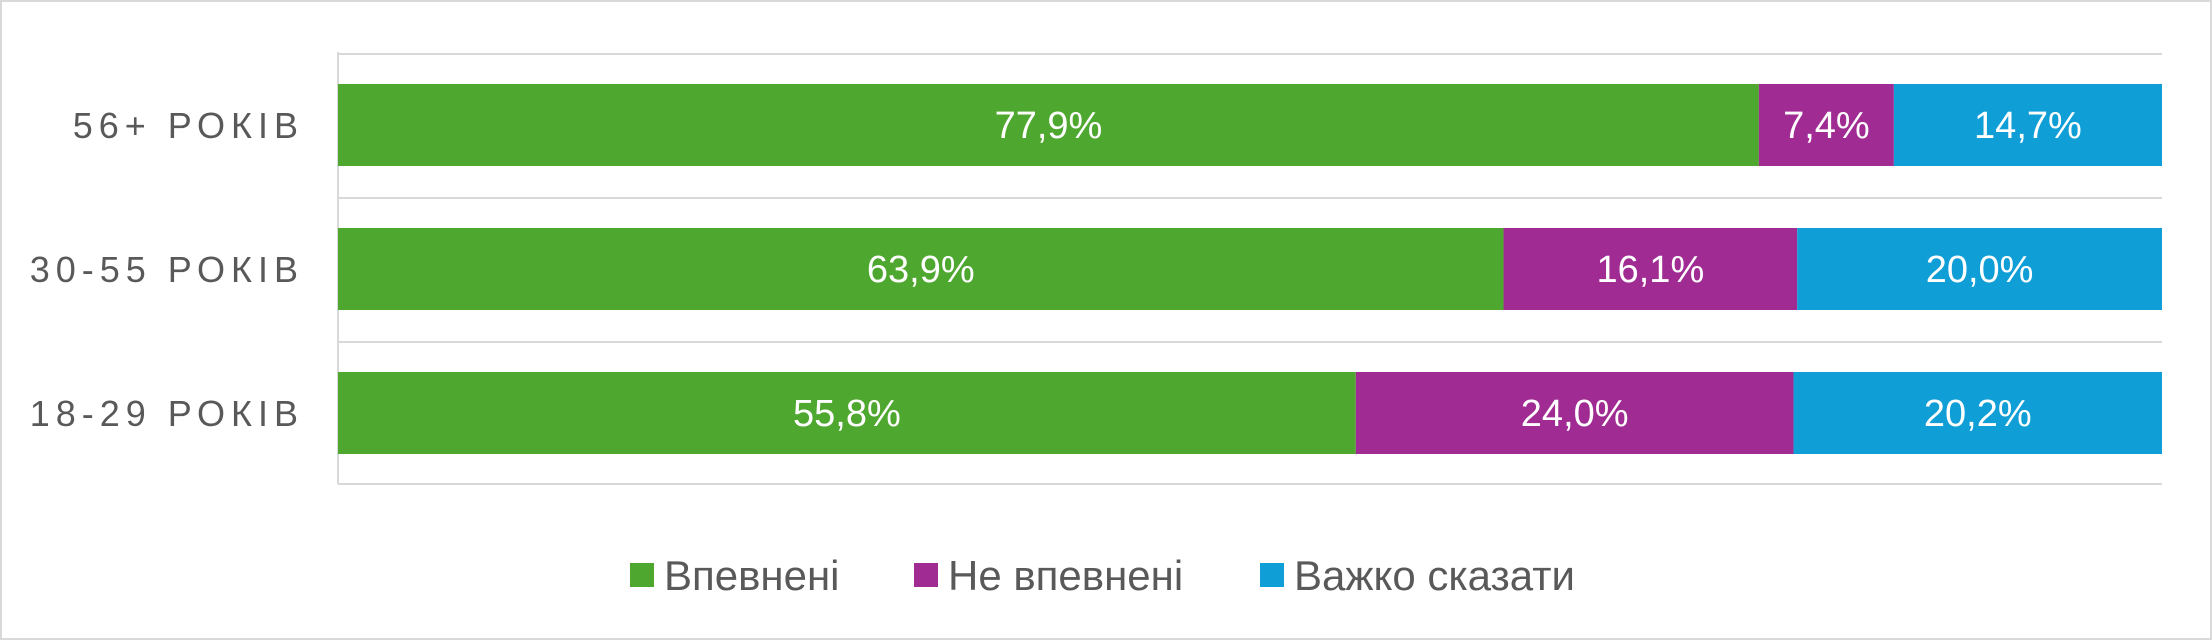 This screenshot has width=2212, height=642. I want to click on legend-label: Важко сказати, so click(1434, 575).